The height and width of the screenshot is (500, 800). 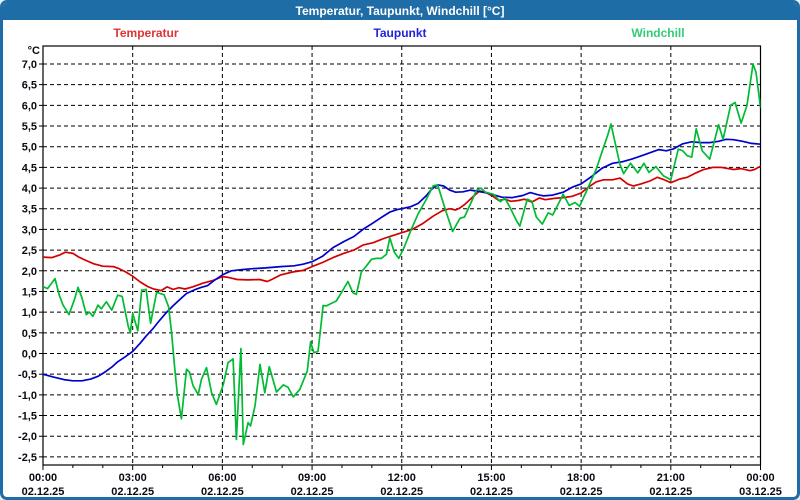 What do you see at coordinates (34, 51) in the screenshot?
I see `y-axis-unit-label: °C` at bounding box center [34, 51].